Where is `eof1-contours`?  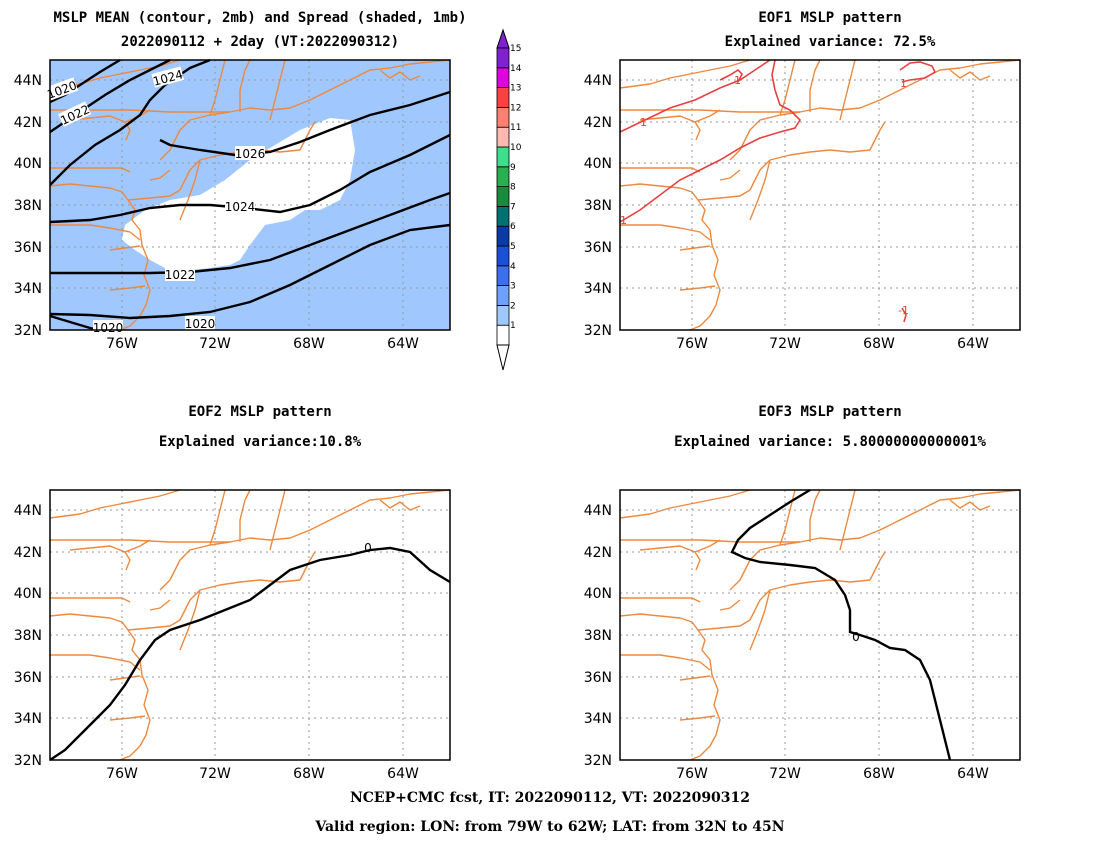 eof1-contours is located at coordinates (778, 191).